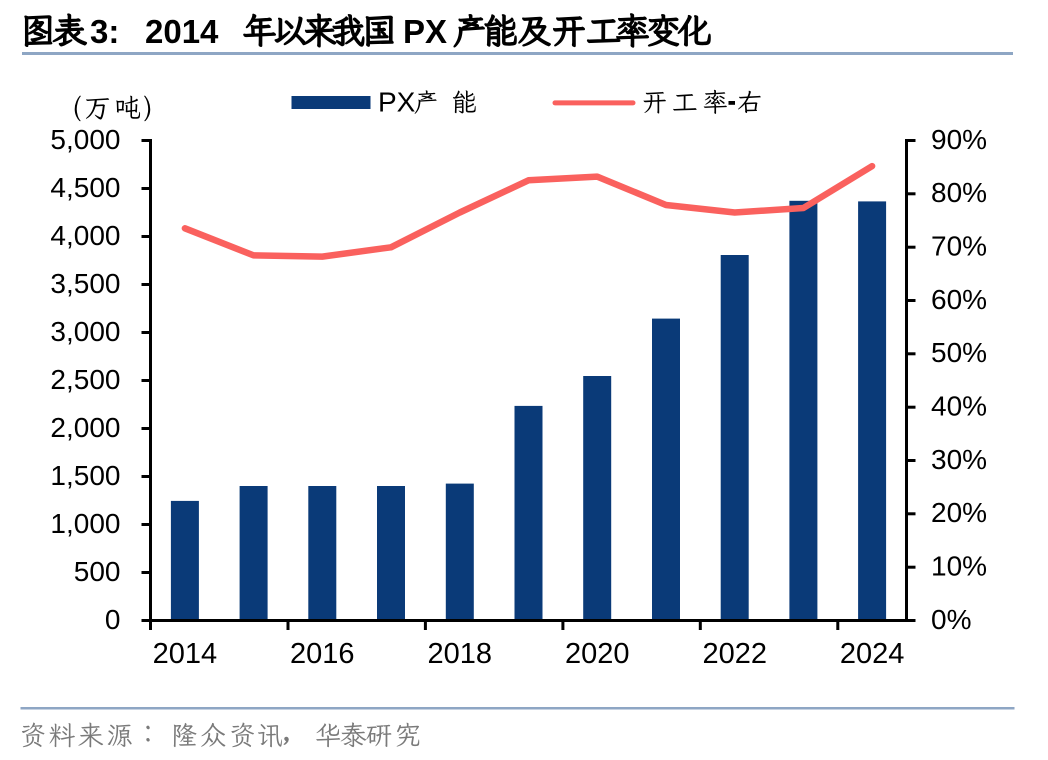  What do you see at coordinates (959, 512) in the screenshot?
I see `svg-text: 20%` at bounding box center [959, 512].